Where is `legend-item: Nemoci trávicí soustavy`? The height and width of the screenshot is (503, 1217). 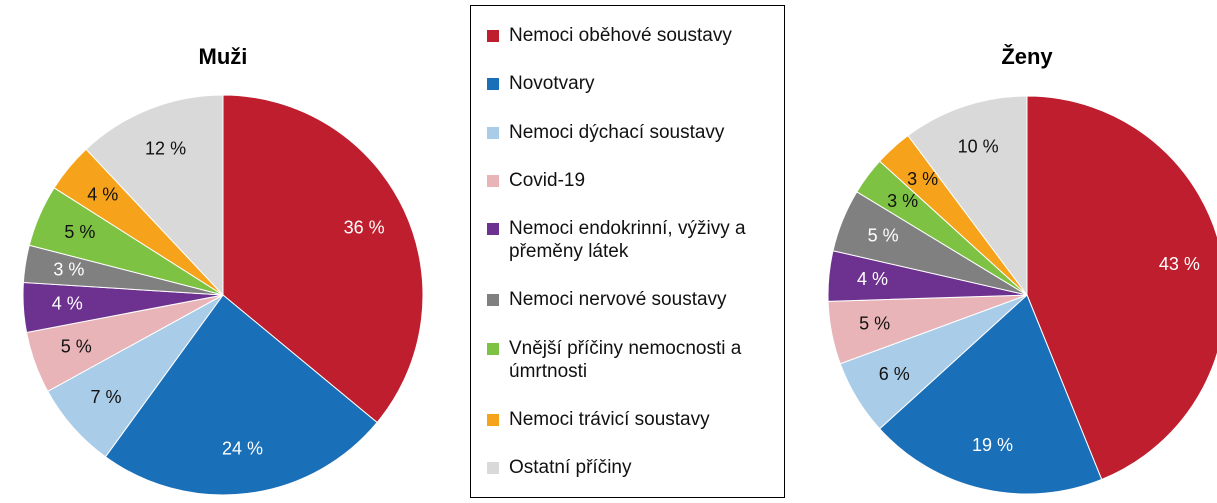 legend-item: Nemoci trávicí soustavy is located at coordinates (628, 419).